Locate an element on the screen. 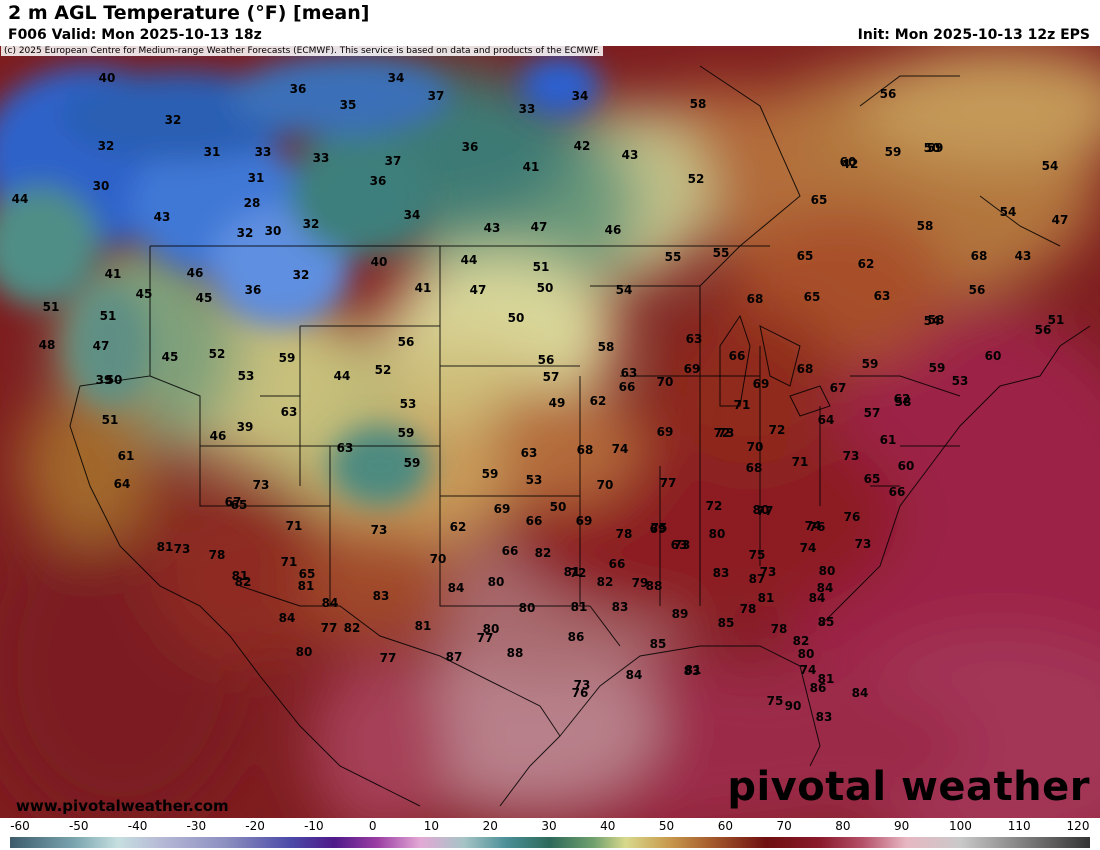  colorbar-tick-label: -30 is located at coordinates (196, 826).